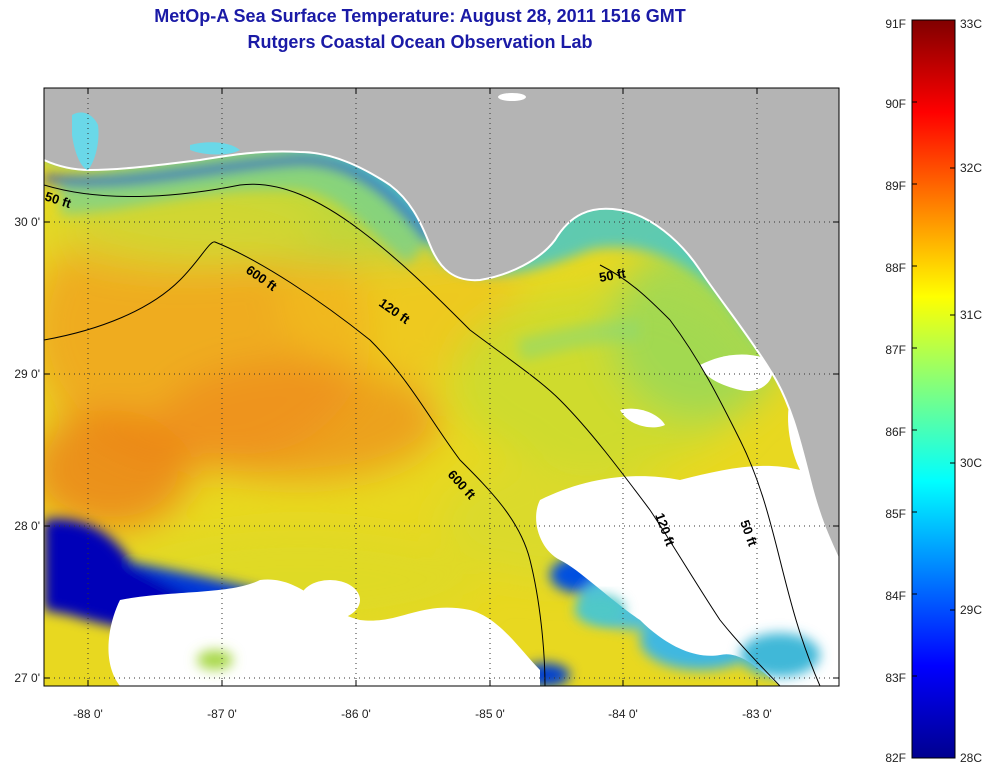  Describe the element at coordinates (971, 24) in the screenshot. I see `colorbar-c-label: 33C` at that location.